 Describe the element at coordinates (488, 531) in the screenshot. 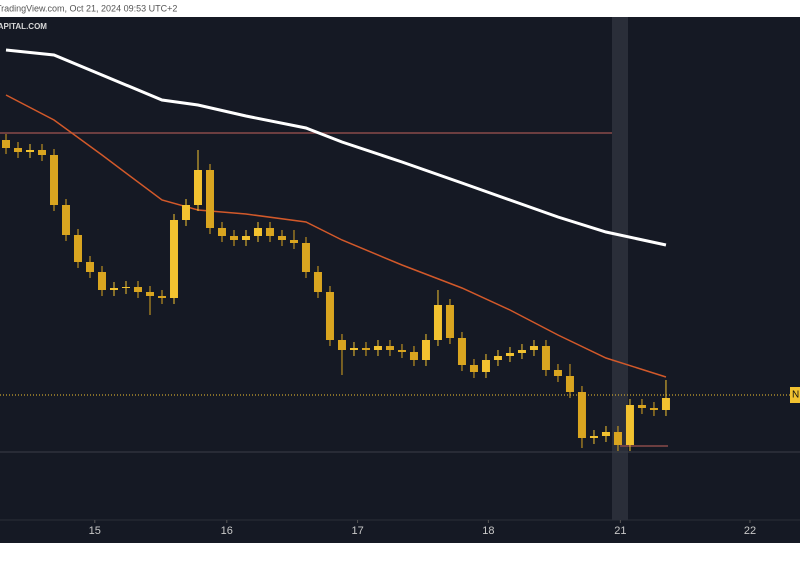

I see `x-tick-label: 18` at that location.